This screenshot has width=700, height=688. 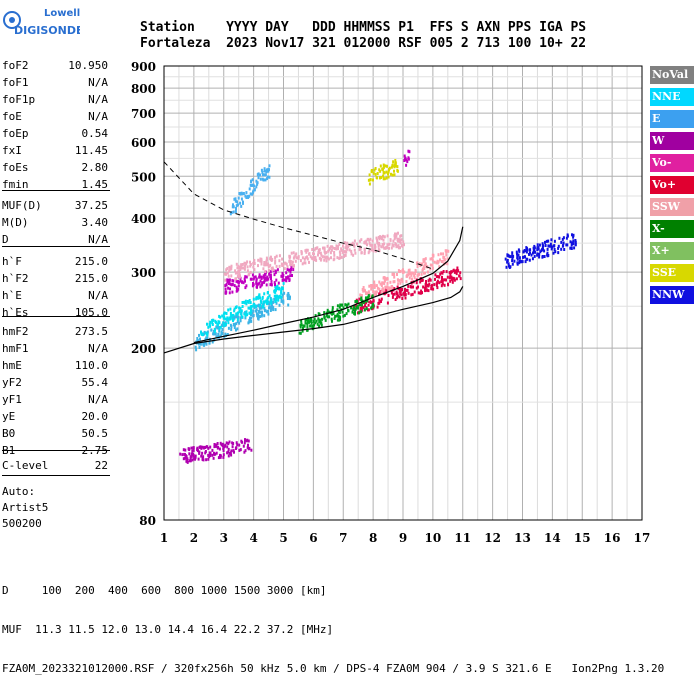 What do you see at coordinates (224, 538) in the screenshot?
I see `x-tick-label: 3` at bounding box center [224, 538].